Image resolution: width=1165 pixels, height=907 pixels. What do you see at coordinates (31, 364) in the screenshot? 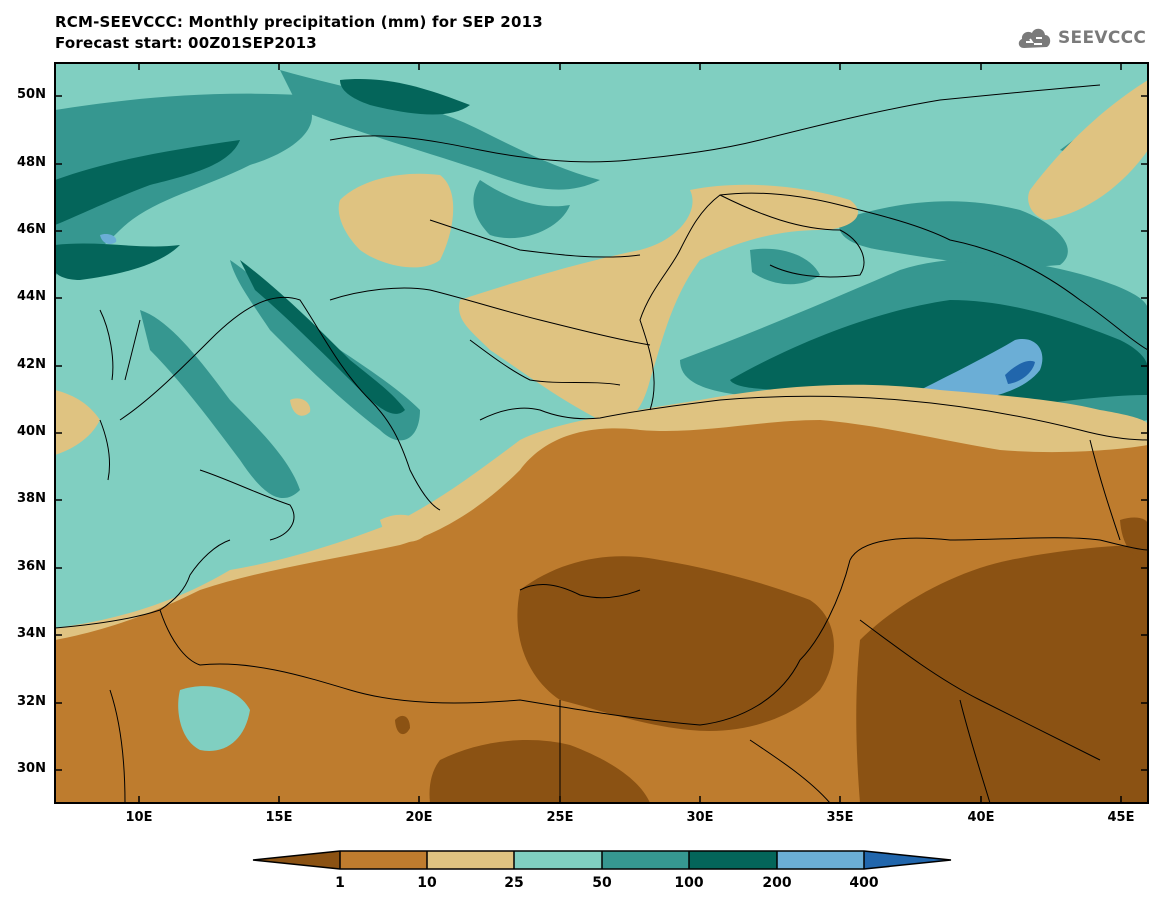
I see `lat-label-42n: 42N` at bounding box center [31, 364].